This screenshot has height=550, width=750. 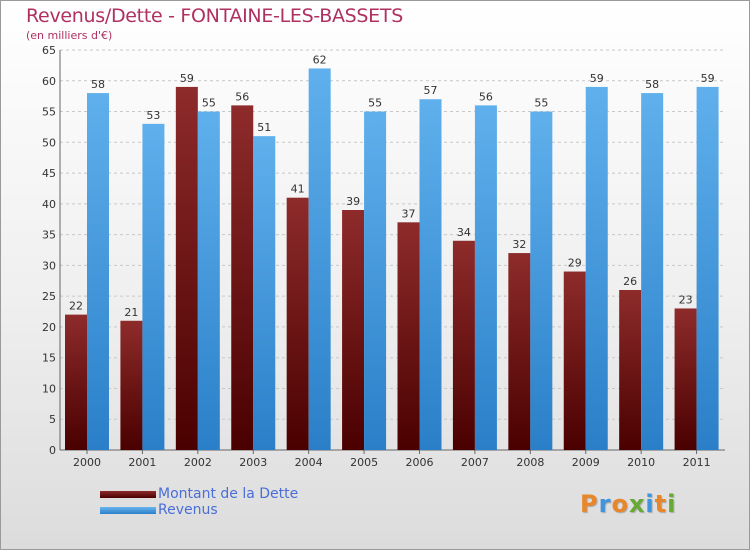 I want to click on data-label-dette: 23, so click(x=686, y=299).